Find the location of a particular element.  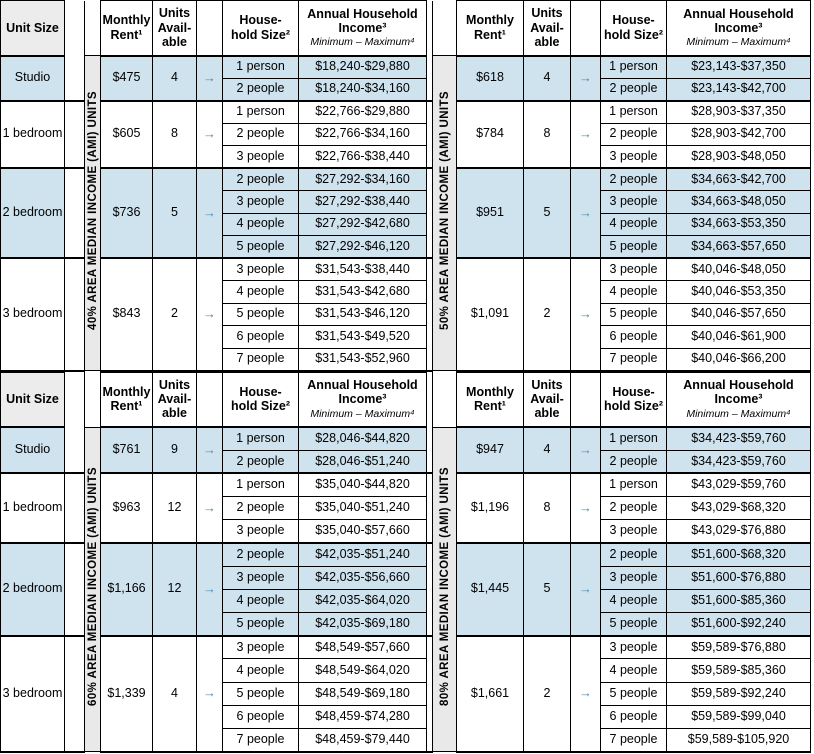

monthly-rent-cell: $1,339 is located at coordinates (126, 694).